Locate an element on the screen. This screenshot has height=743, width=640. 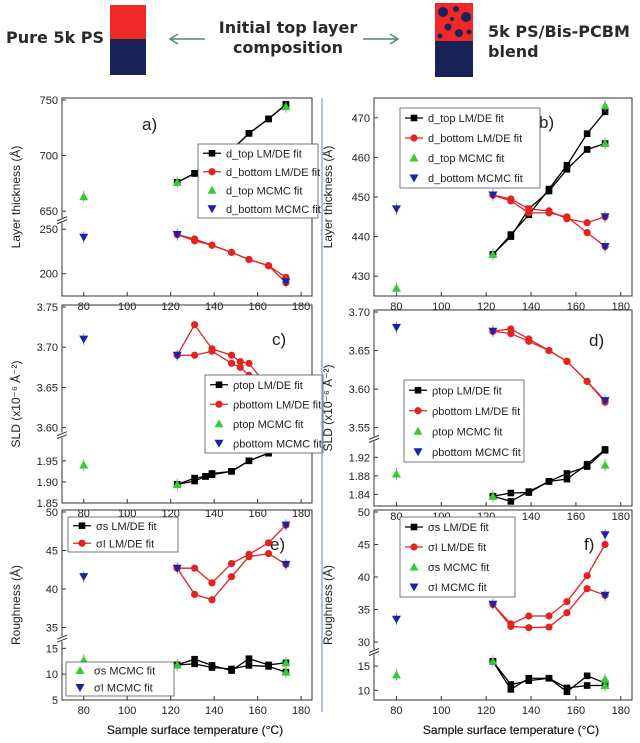
legend-box is located at coordinates (464, 421).